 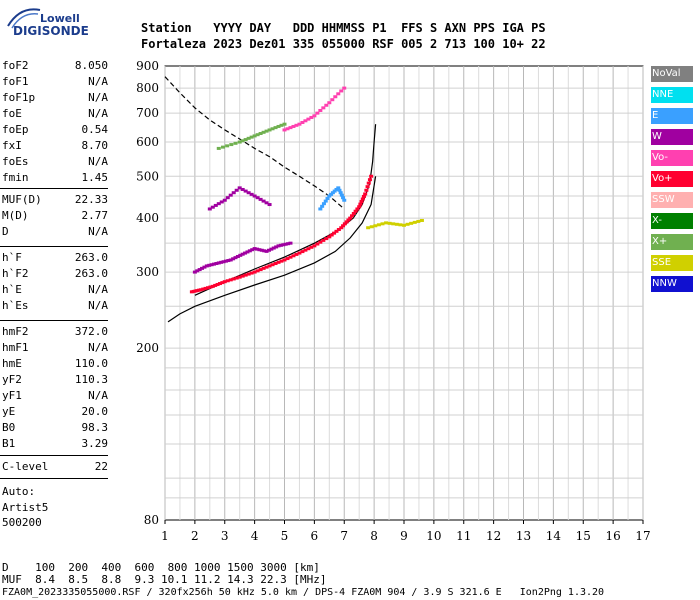 What do you see at coordinates (523, 536) in the screenshot?
I see `x-tick-label: 13` at bounding box center [523, 536].